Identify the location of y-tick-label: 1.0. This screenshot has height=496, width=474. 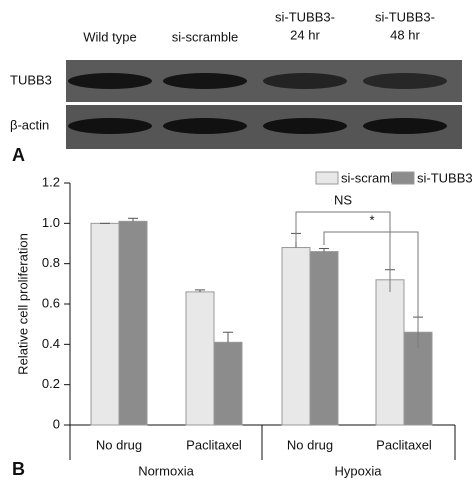
(51, 222).